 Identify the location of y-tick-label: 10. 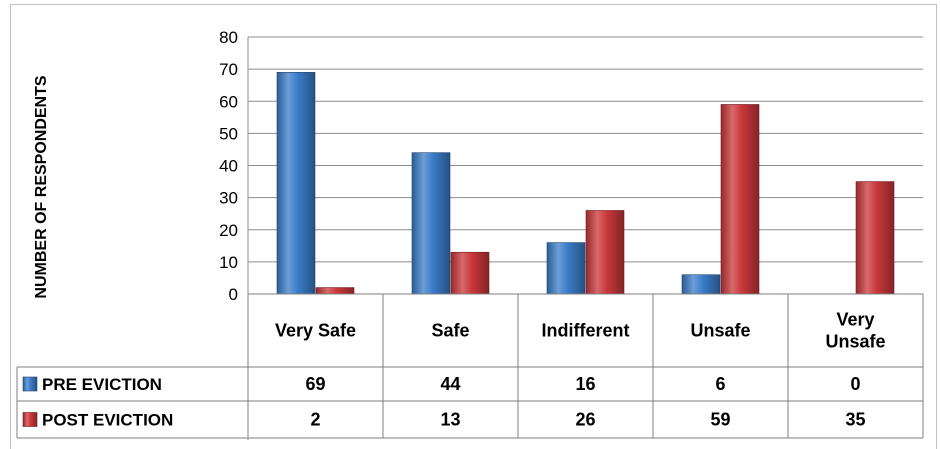
(228, 262).